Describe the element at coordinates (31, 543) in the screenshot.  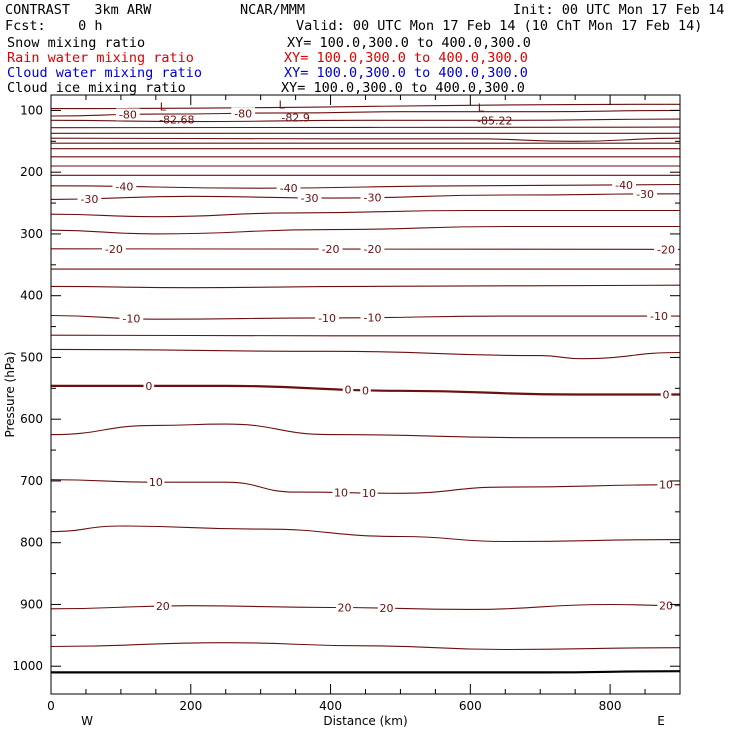
I see `y-tick-label: 800` at that location.